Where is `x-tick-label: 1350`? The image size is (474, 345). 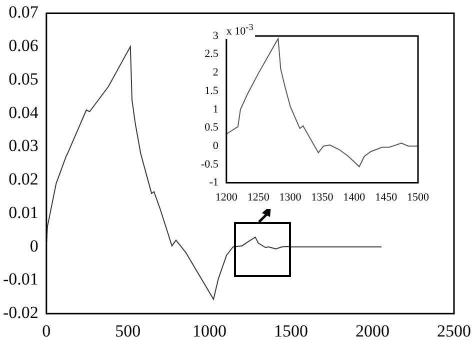
x-tick-label: 1350 is located at coordinates (322, 197).